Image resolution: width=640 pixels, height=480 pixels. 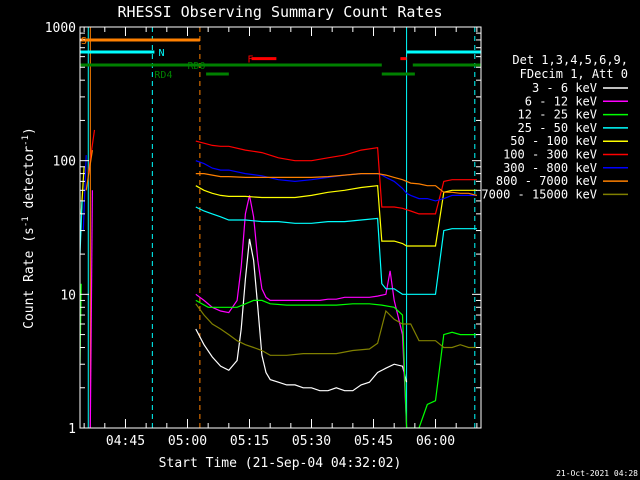 What do you see at coordinates (187, 441) in the screenshot?
I see `x-tick-label-1: 05:00` at bounding box center [187, 441].